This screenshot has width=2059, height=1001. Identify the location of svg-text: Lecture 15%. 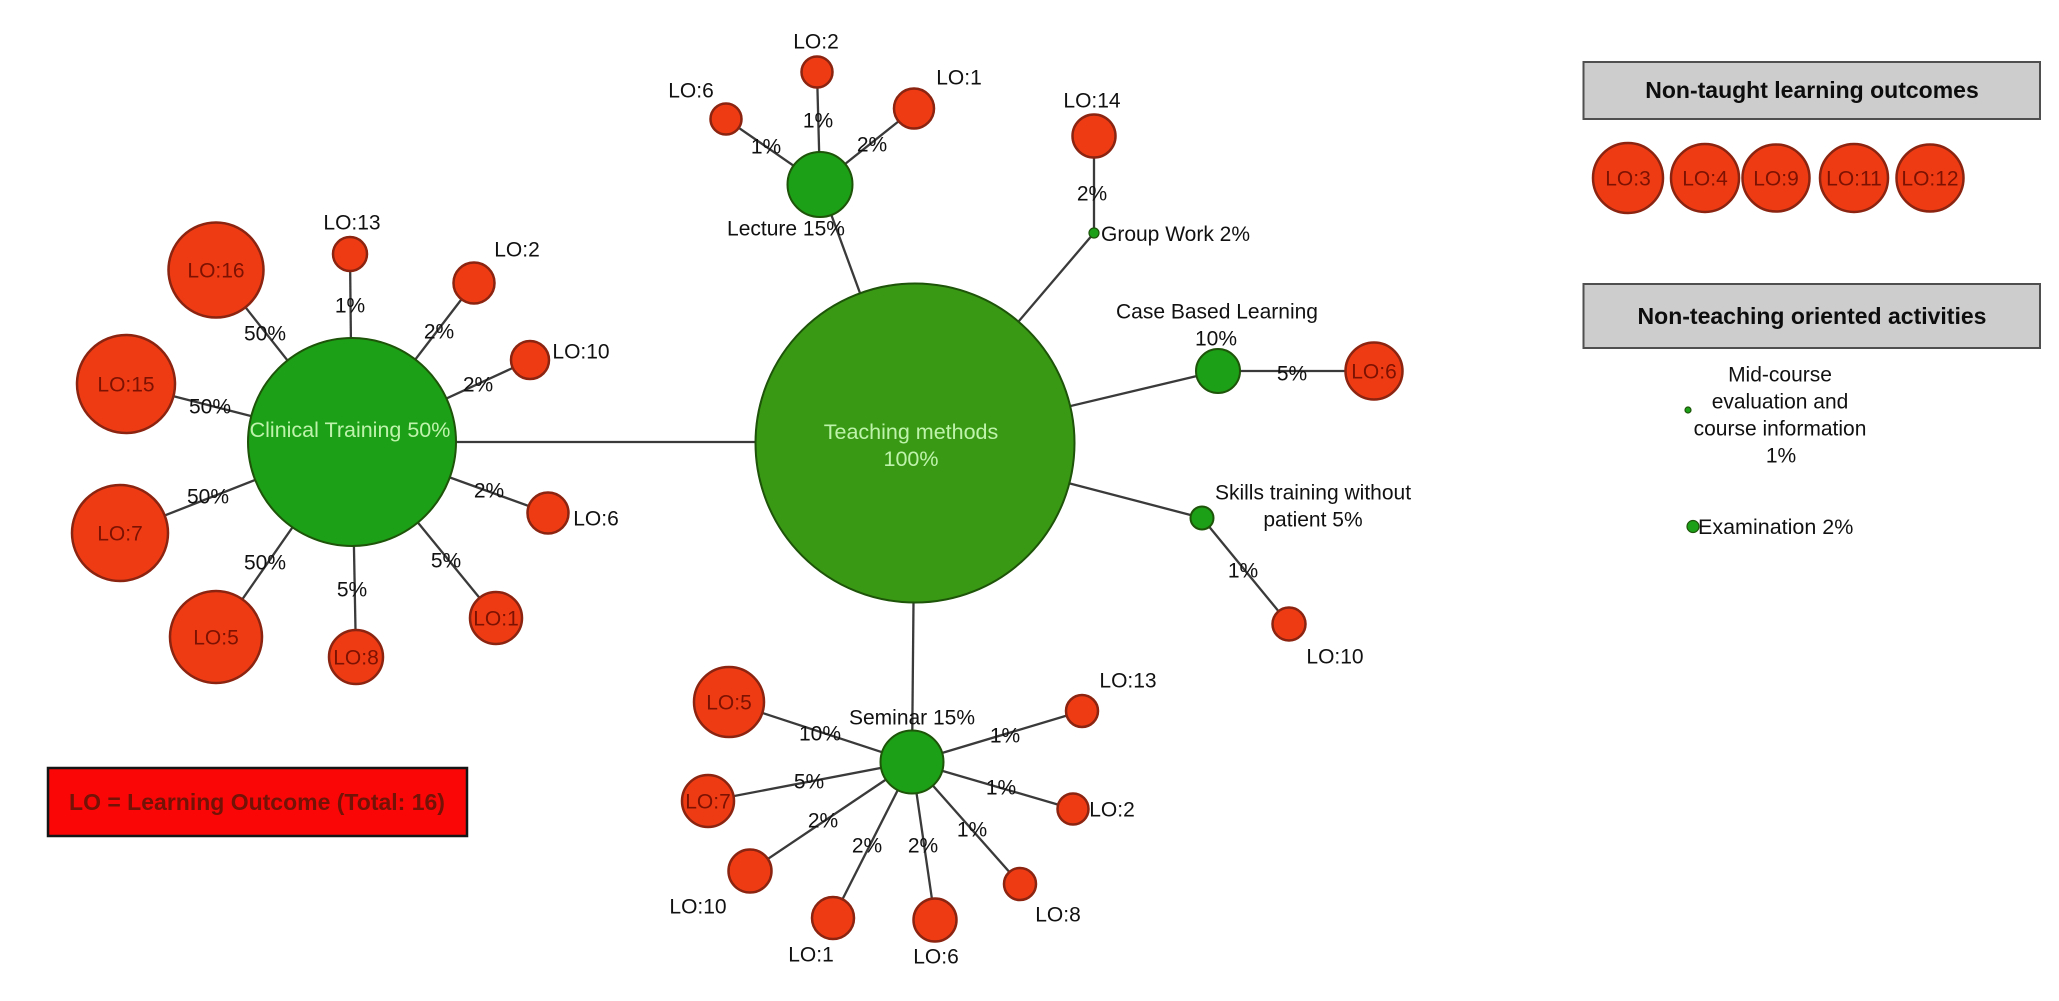
(786, 229).